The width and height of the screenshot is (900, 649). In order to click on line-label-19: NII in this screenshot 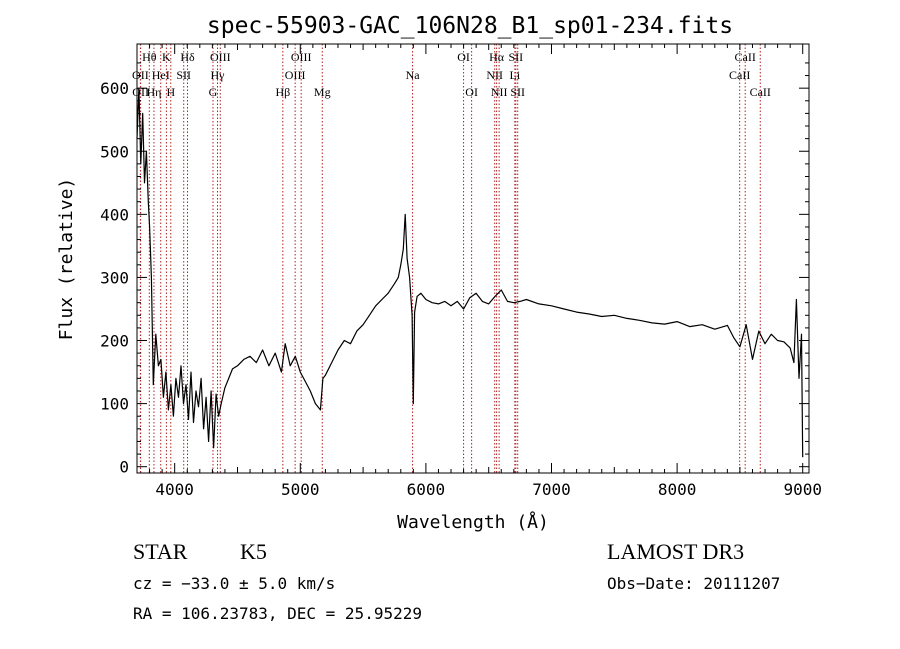, I will do `click(494, 75)`.